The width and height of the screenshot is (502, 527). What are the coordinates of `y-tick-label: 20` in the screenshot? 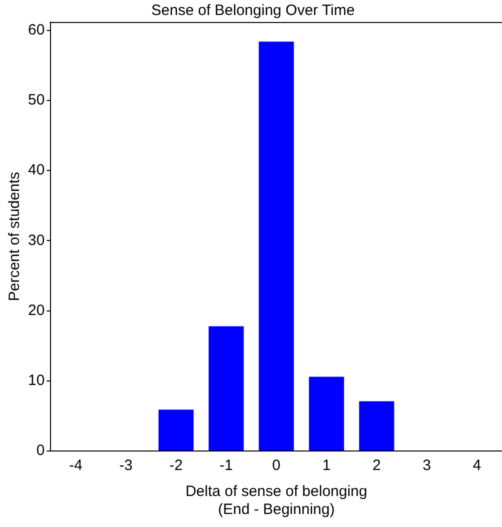 It's located at (36, 310).